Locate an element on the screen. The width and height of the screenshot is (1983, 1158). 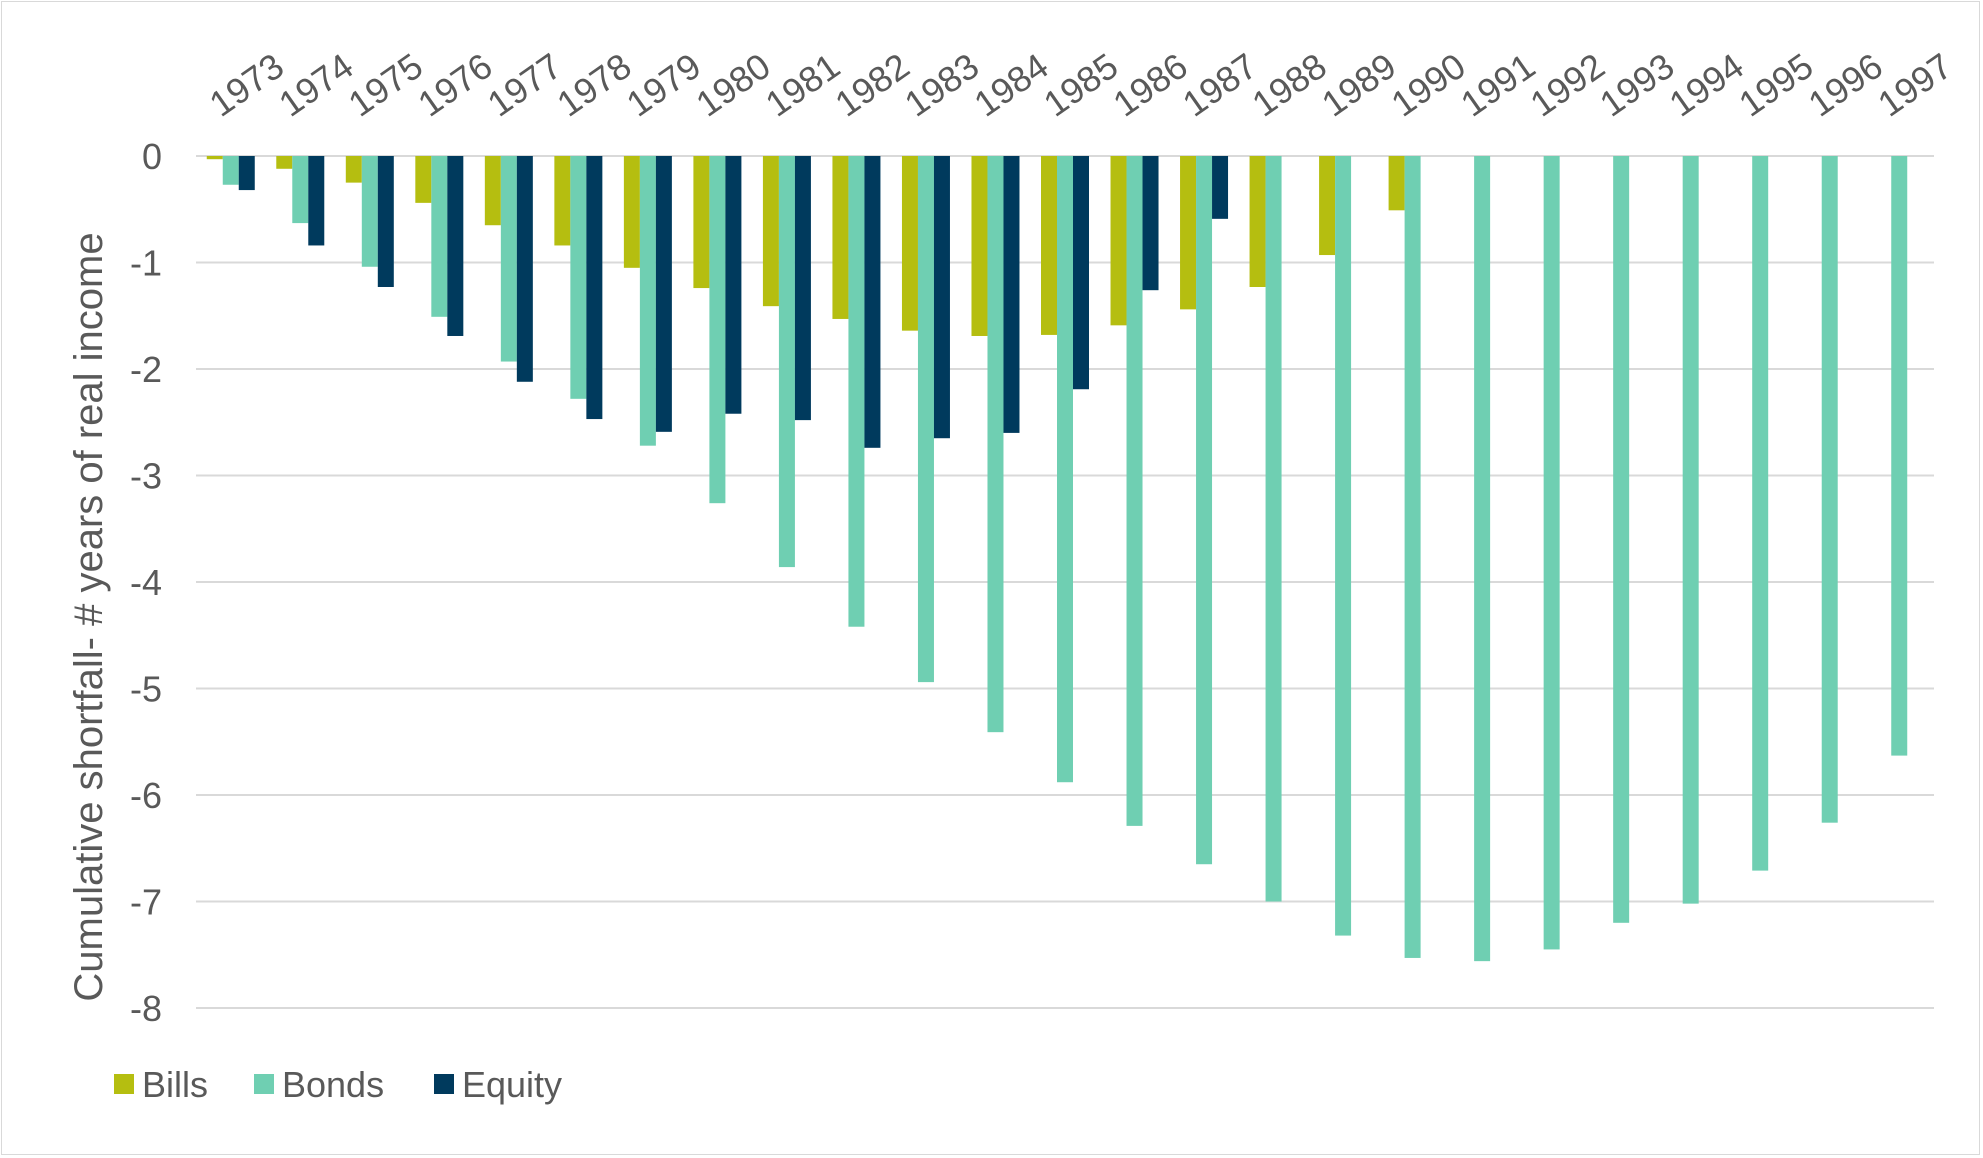
legend-swatch-equity is located at coordinates (444, 1084).